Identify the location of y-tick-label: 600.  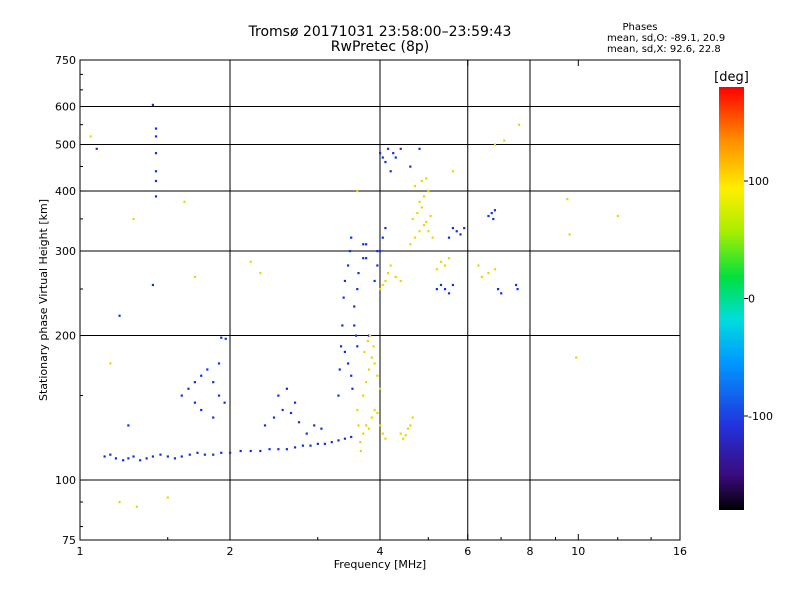
(65, 107).